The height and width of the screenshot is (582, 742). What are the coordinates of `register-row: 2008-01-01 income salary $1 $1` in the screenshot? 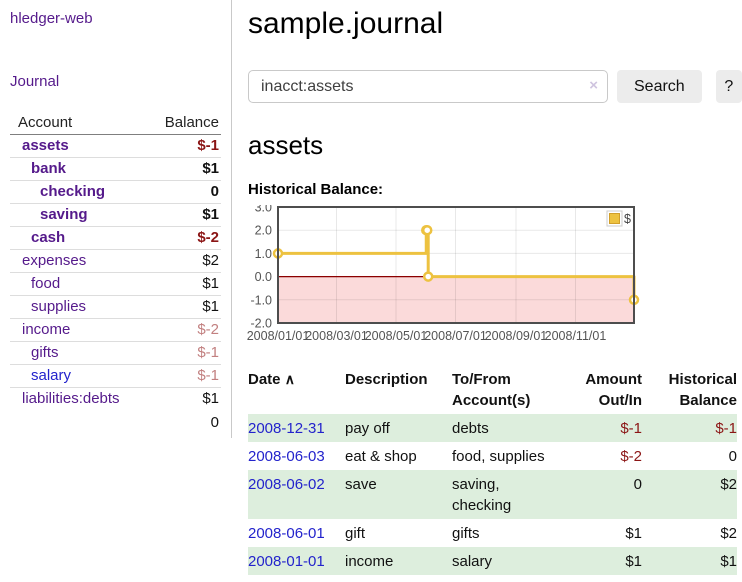 It's located at (492, 561).